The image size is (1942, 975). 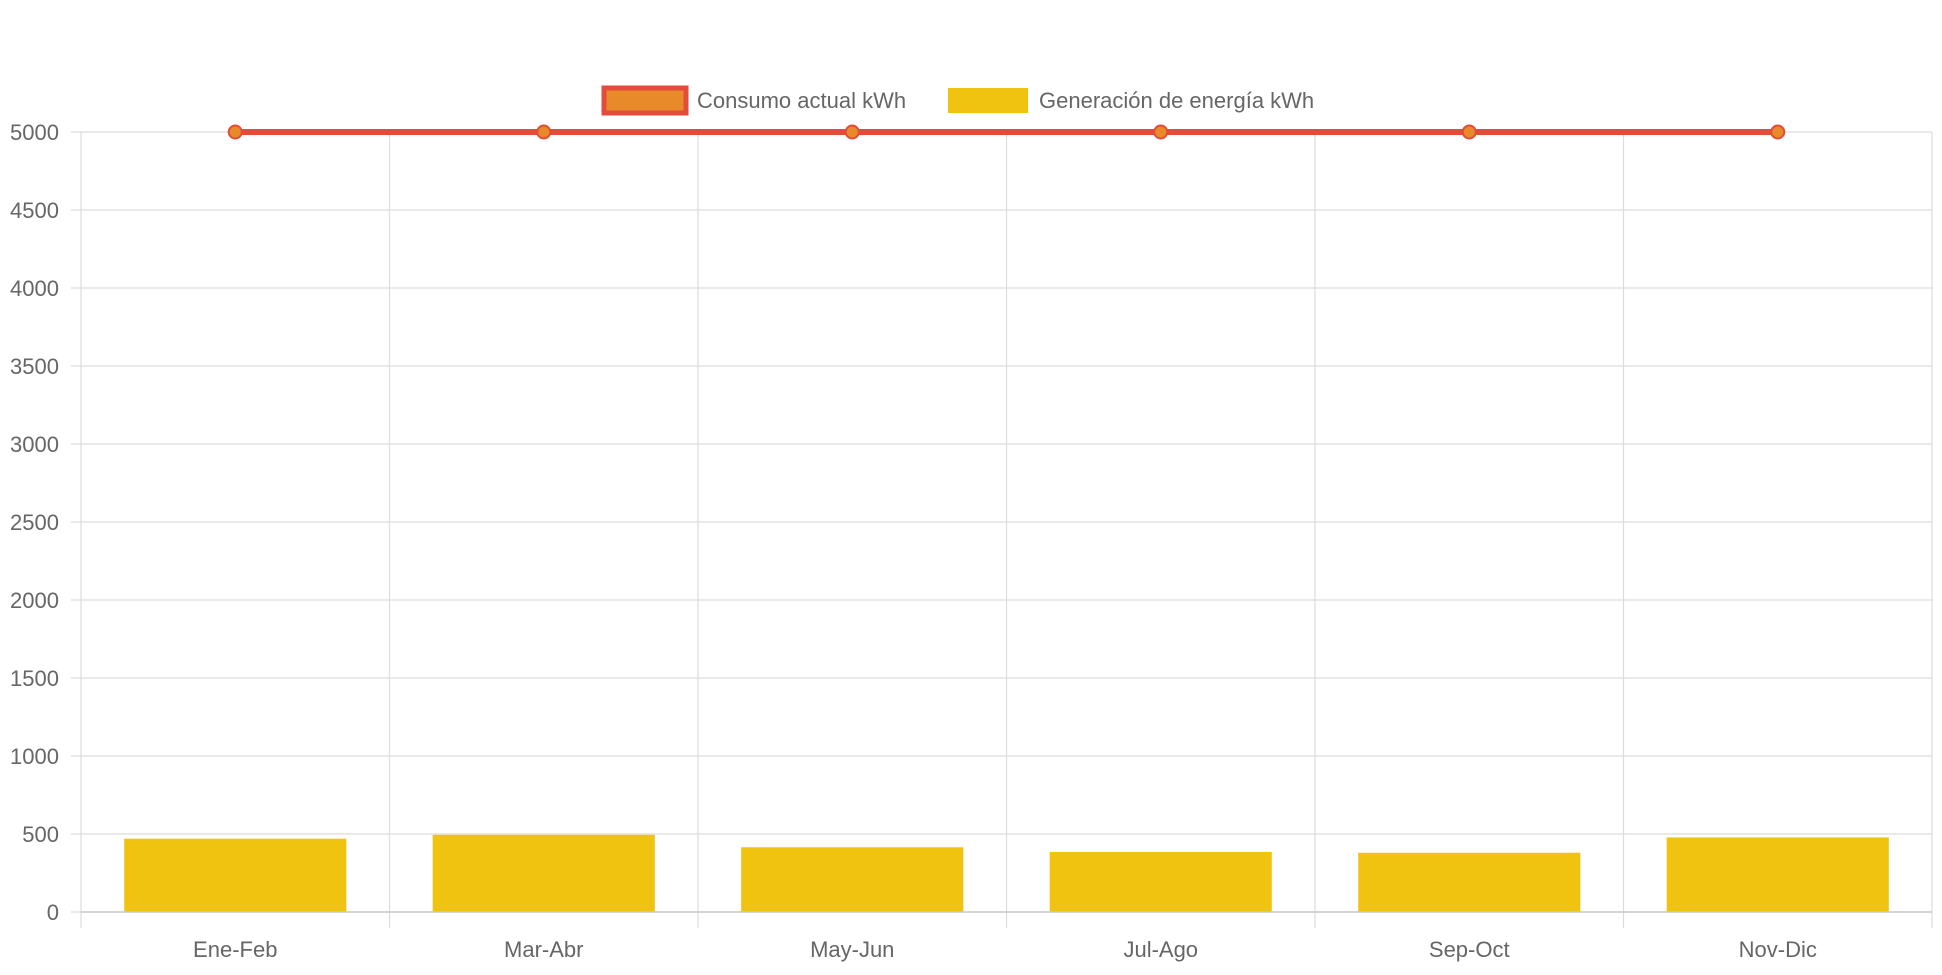 What do you see at coordinates (988, 100) in the screenshot?
I see `legend-swatch-generacion` at bounding box center [988, 100].